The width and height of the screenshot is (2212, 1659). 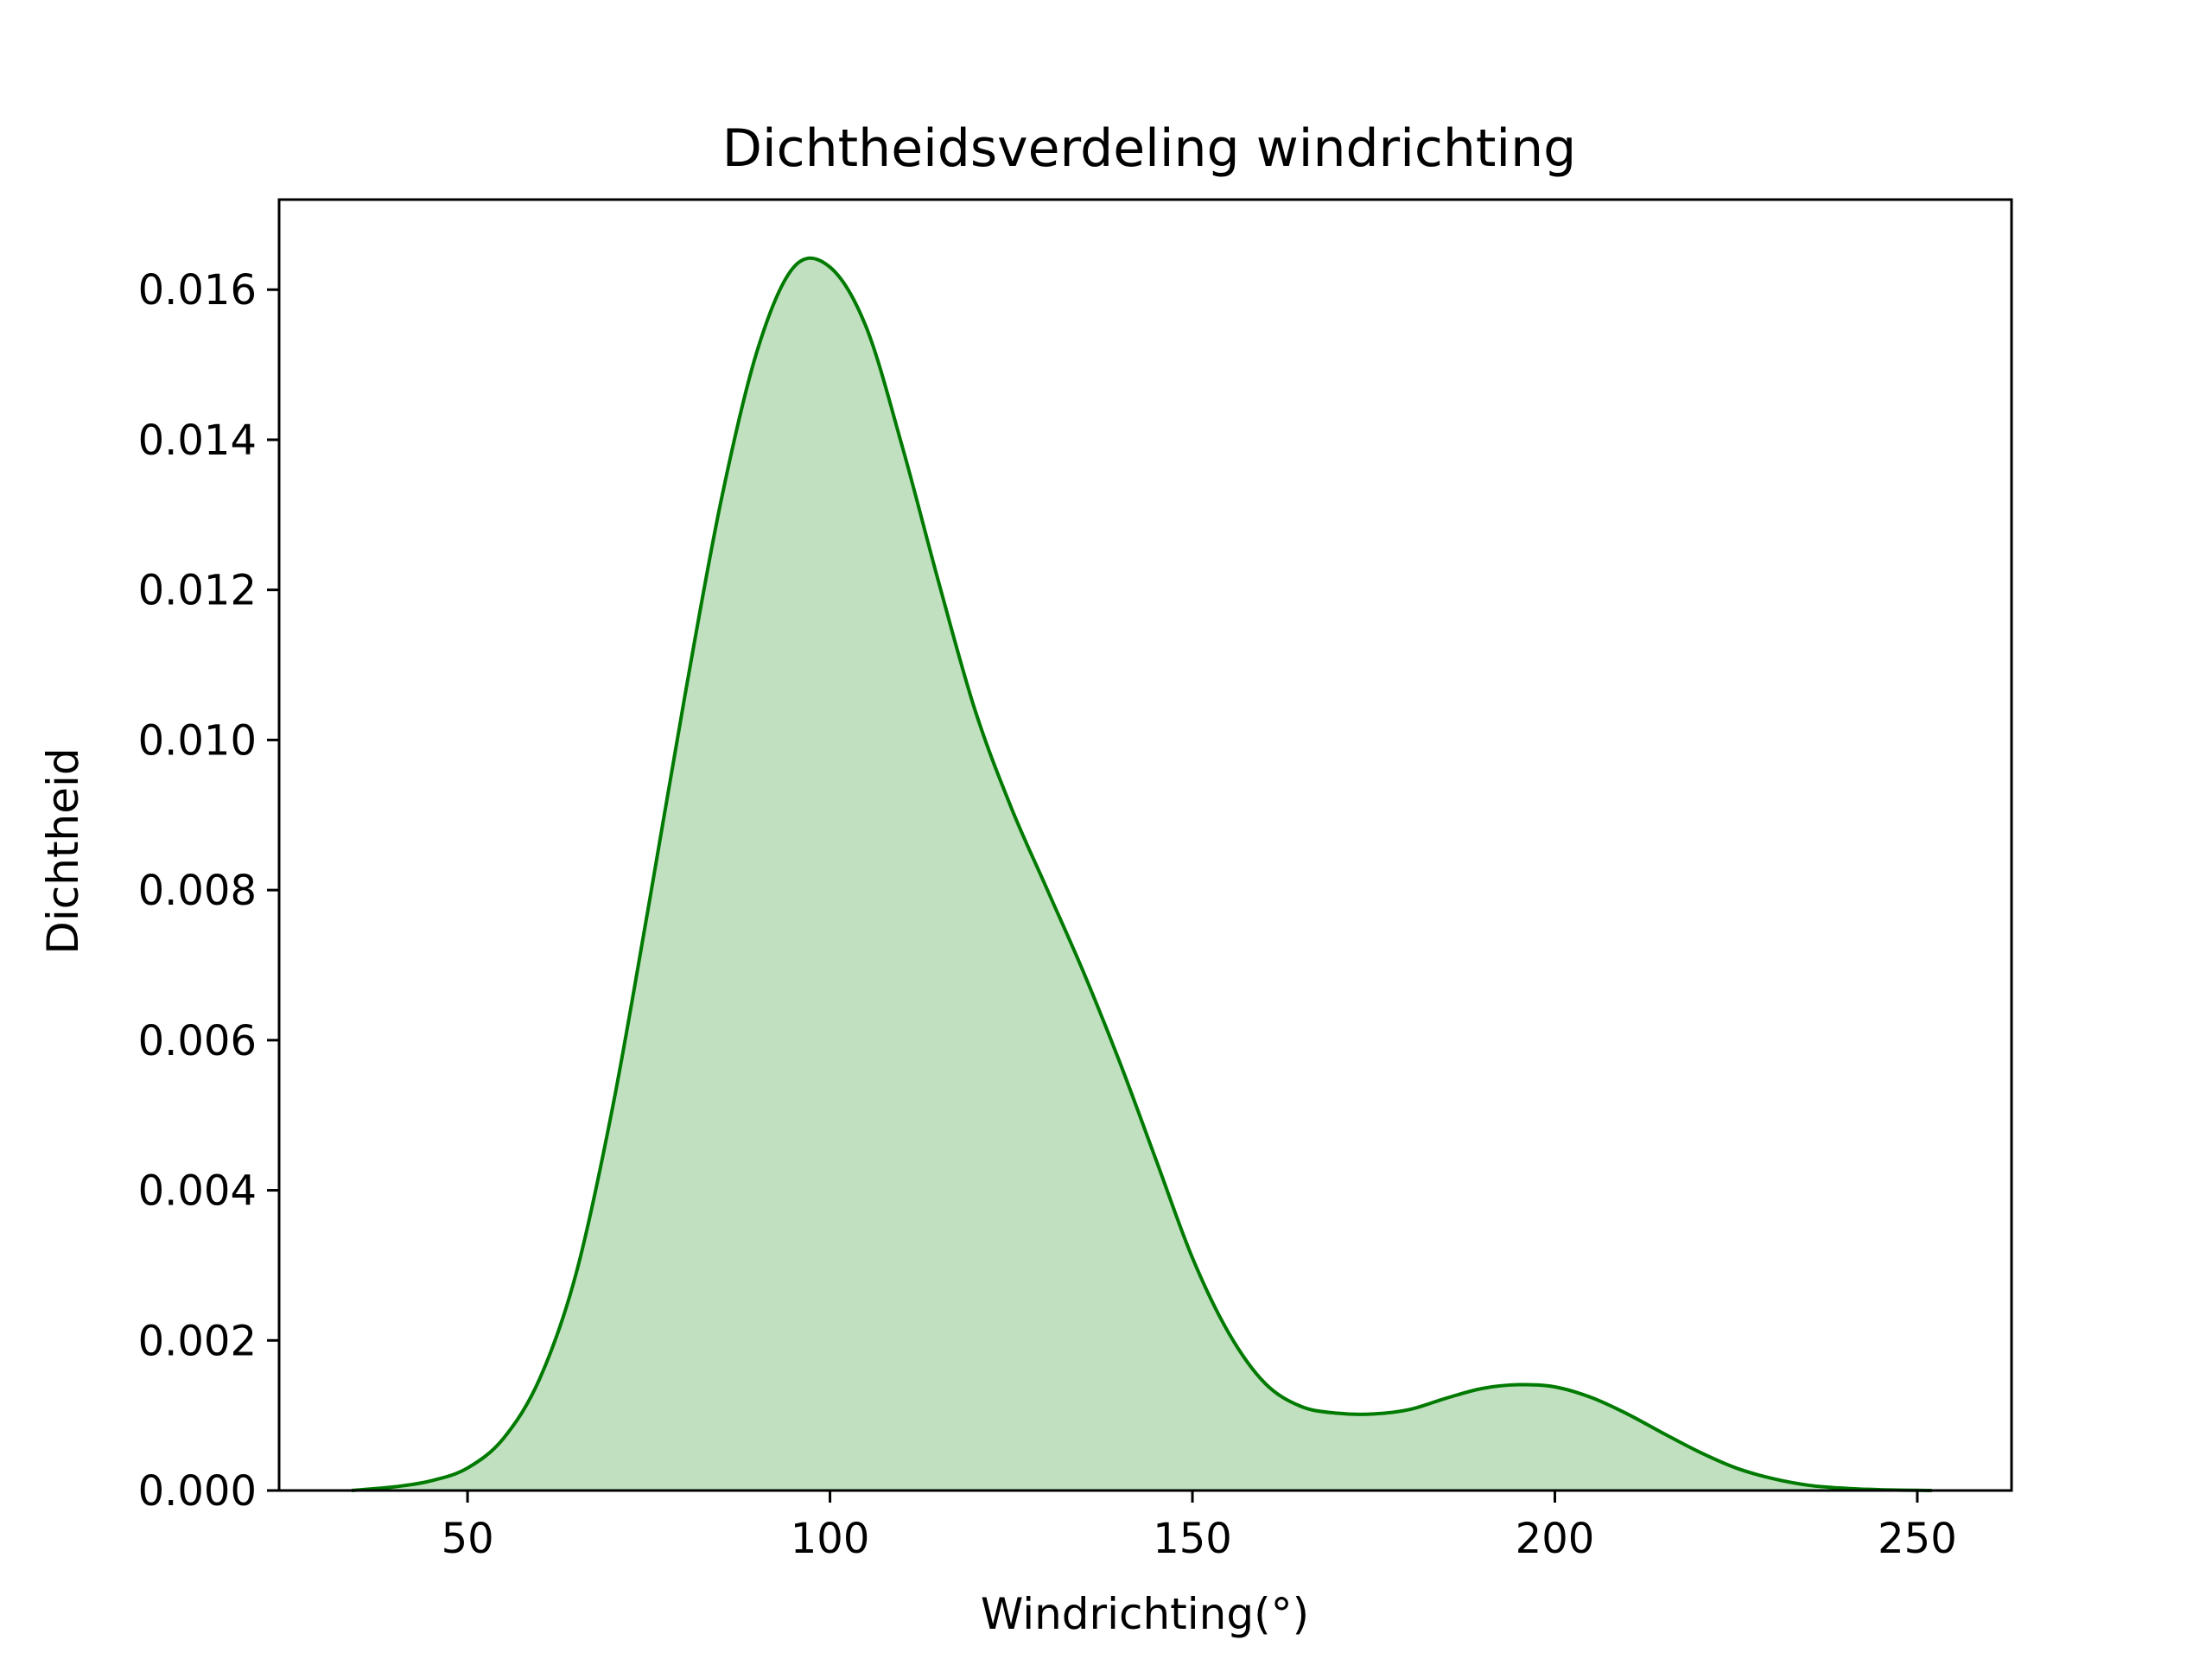 What do you see at coordinates (1149, 148) in the screenshot?
I see `chart-title: Dichtheidsverdeling windrichting` at bounding box center [1149, 148].